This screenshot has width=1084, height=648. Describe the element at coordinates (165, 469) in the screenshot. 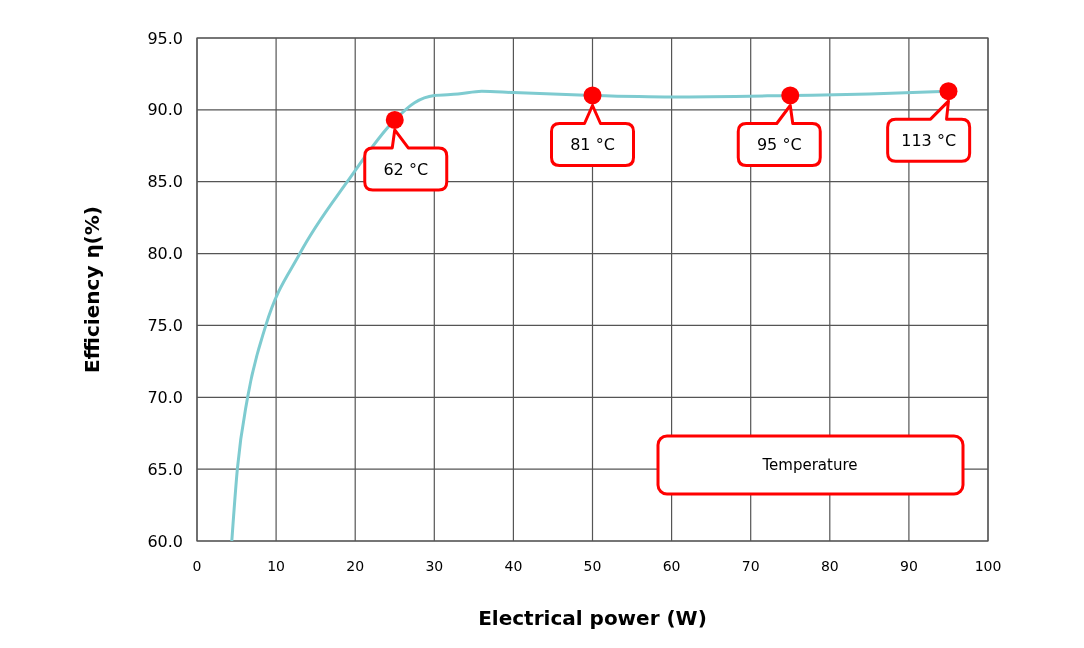

I see `y-tick-label: 65.0` at that location.